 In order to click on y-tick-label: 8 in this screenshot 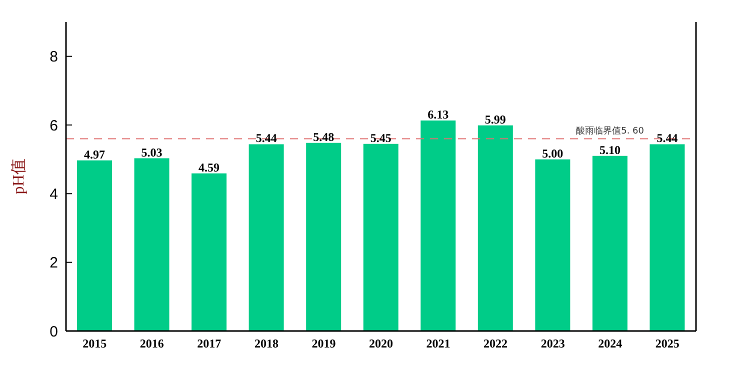, I will do `click(54, 57)`.